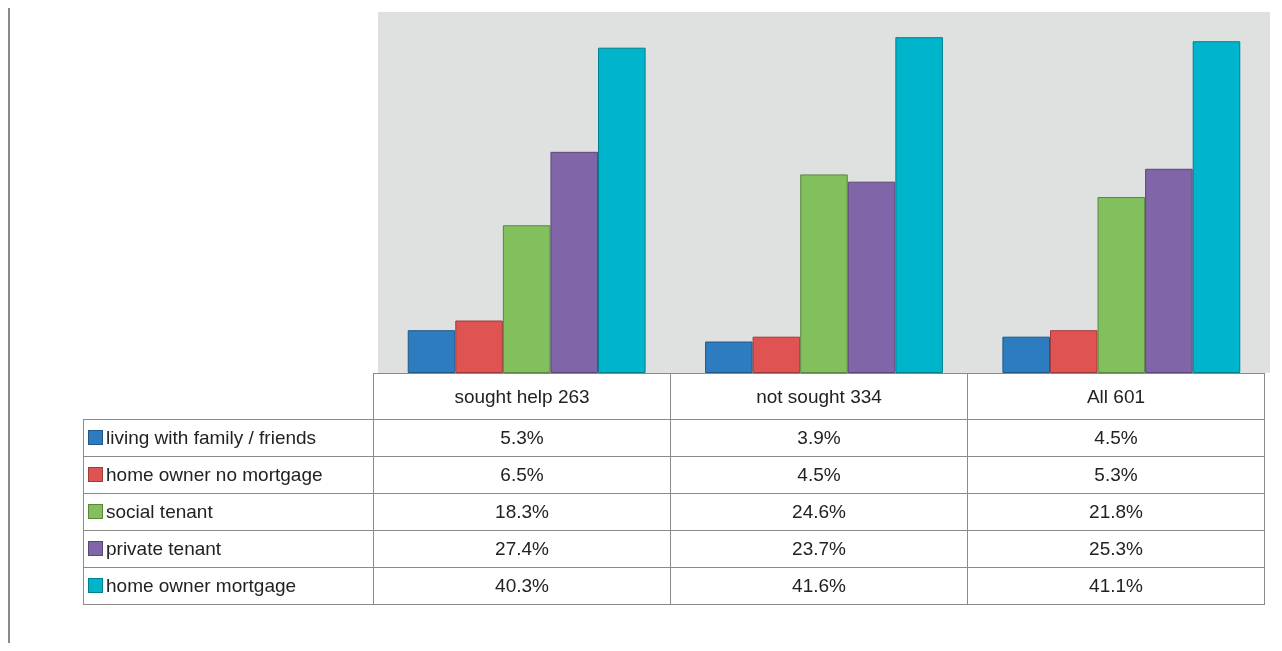 The image size is (1282, 651). What do you see at coordinates (228, 438) in the screenshot?
I see `legend-label: living with family / friends` at bounding box center [228, 438].